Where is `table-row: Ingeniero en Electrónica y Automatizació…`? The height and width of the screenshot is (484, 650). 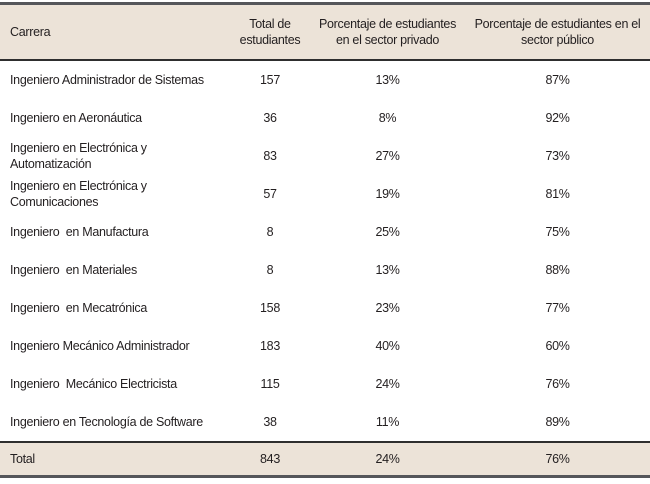 table-row: Ingeniero en Electrónica y Automatizació… is located at coordinates (325, 156).